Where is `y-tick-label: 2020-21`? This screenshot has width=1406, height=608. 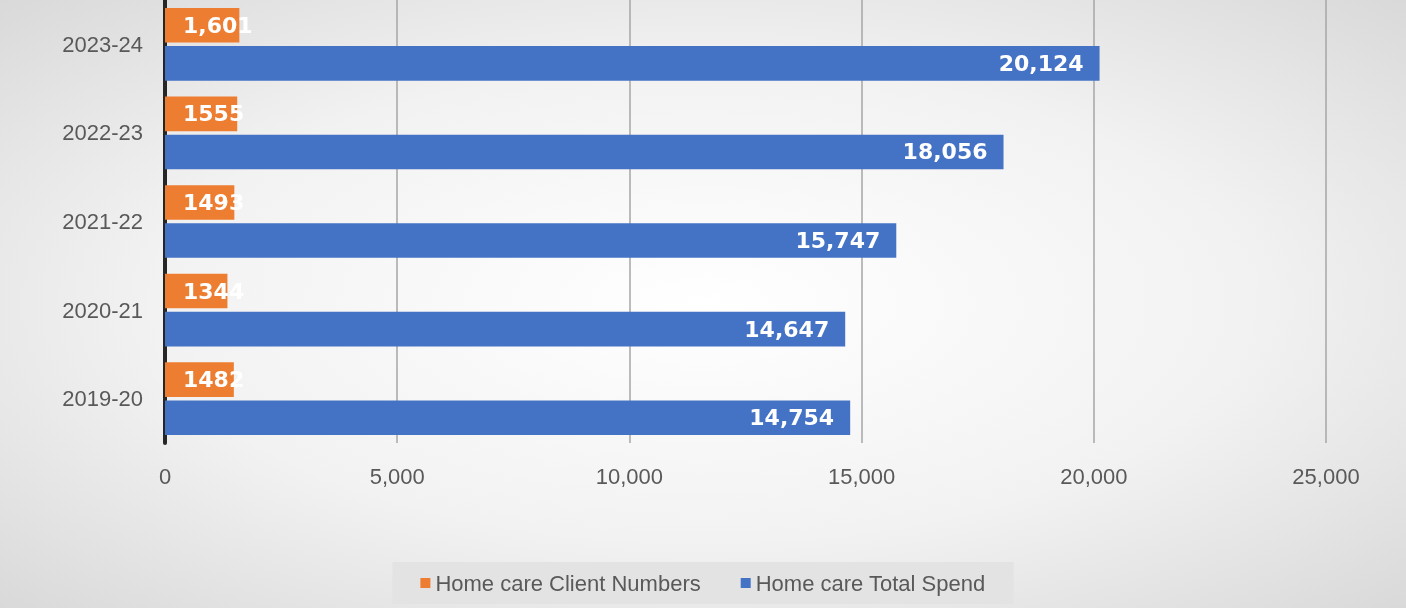 y-tick-label: 2020-21 is located at coordinates (102, 310).